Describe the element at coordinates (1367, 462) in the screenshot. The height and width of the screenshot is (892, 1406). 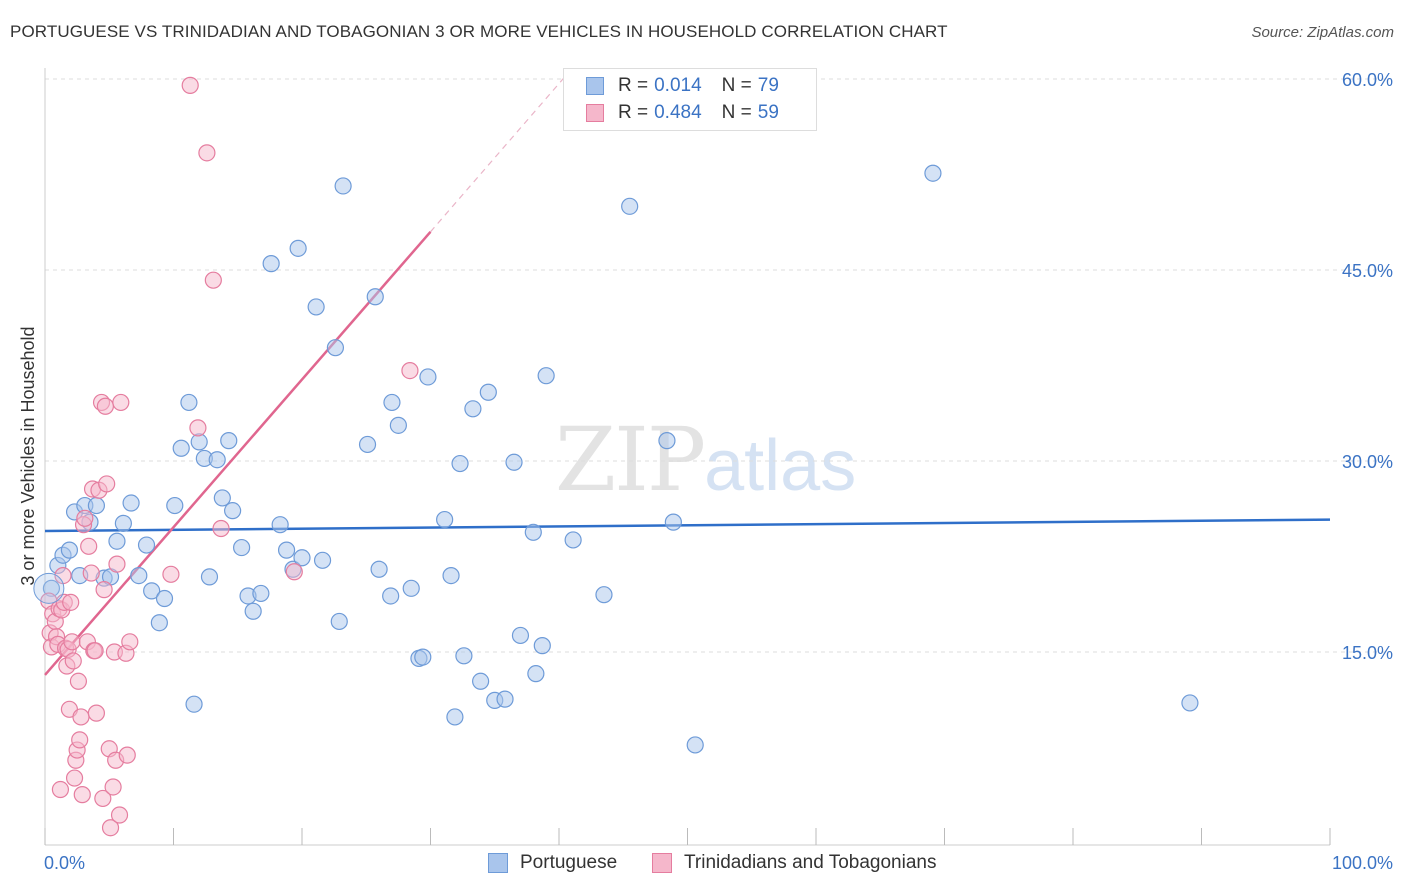
I see `y-tick-label: 30.0%` at that location.